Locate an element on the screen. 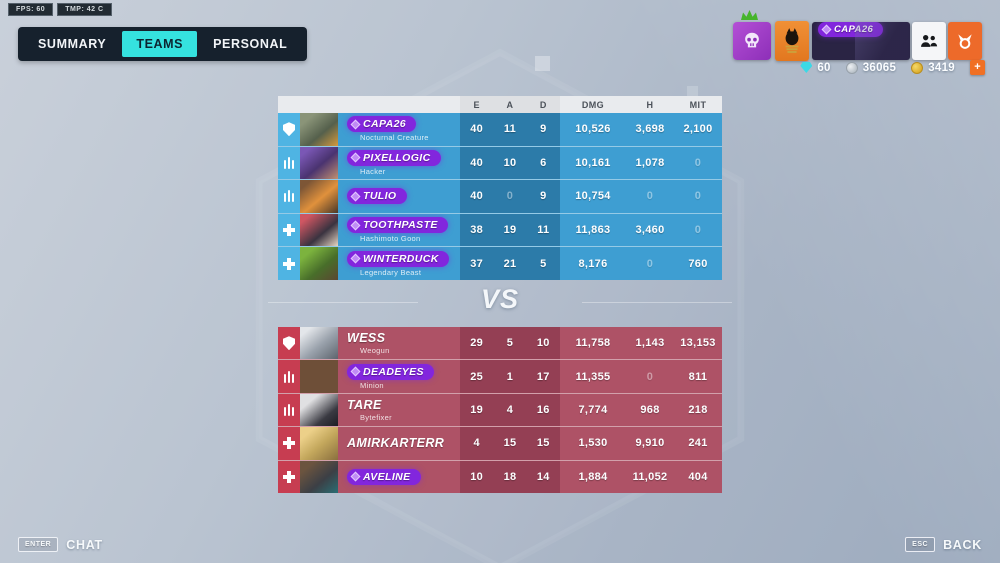 The width and height of the screenshot is (1000, 563). chat-hint: ENTER CHAT is located at coordinates (60, 544).